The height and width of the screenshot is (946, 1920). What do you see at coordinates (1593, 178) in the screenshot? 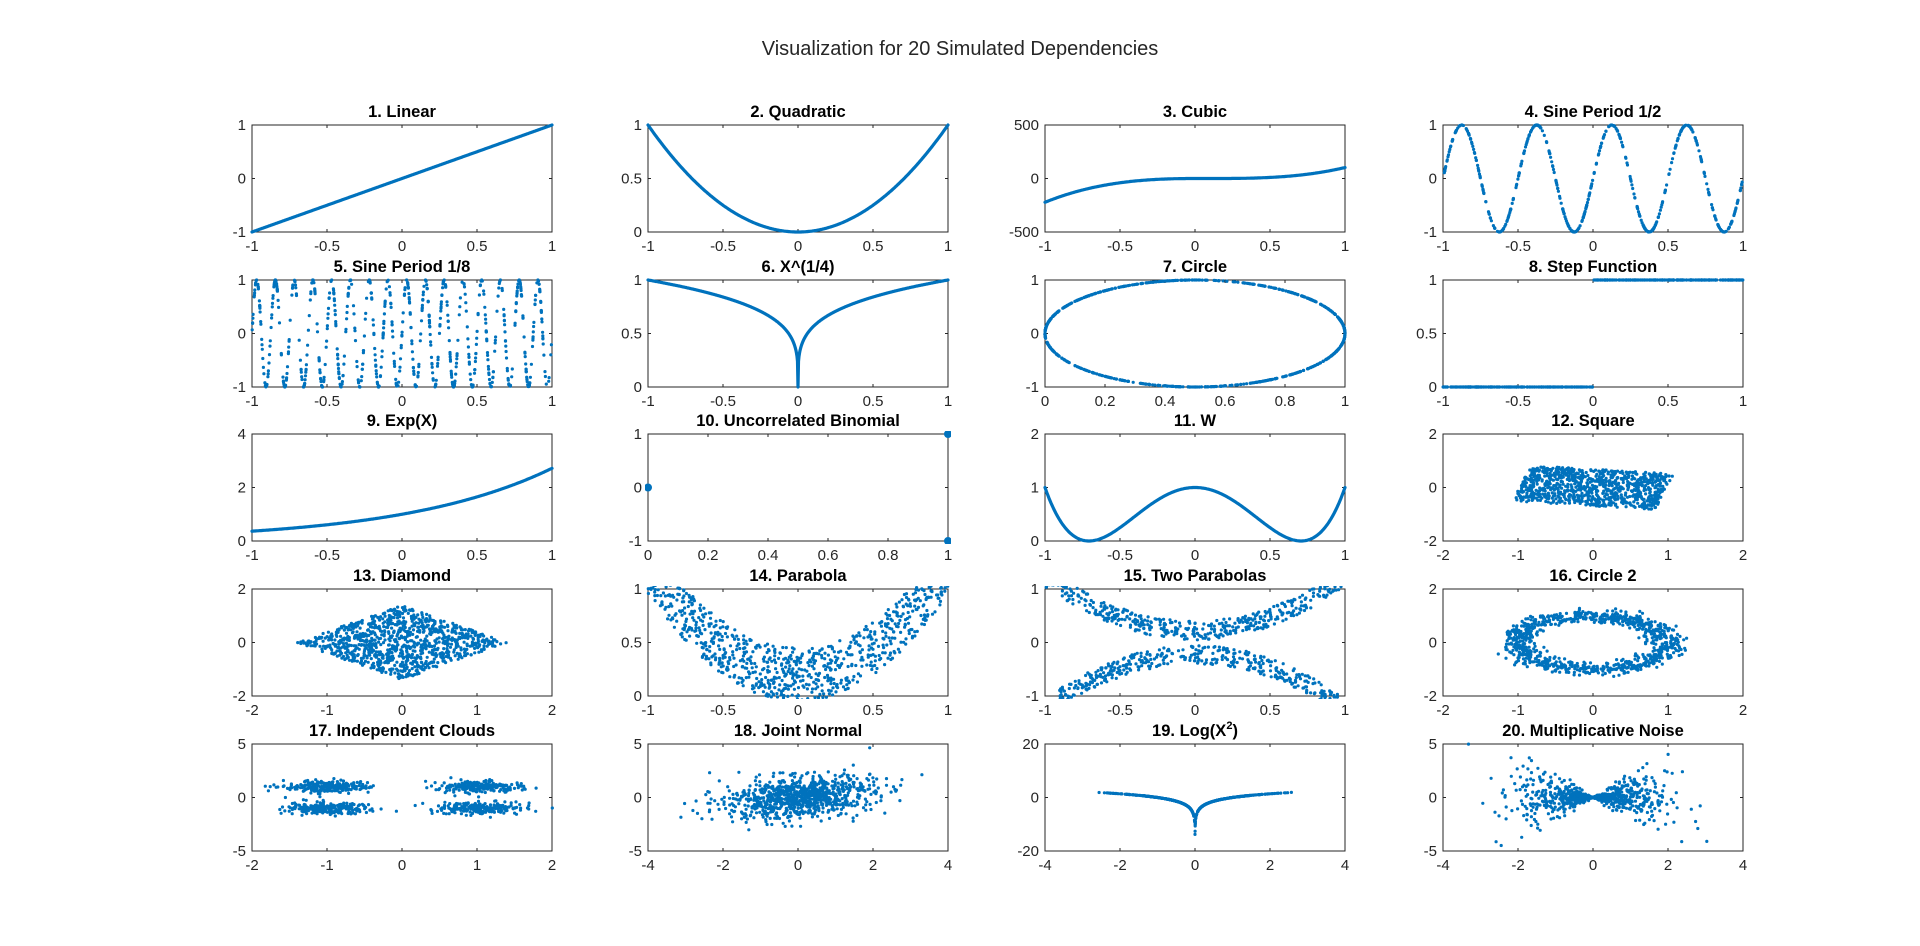
I see `axes-box` at bounding box center [1593, 178].